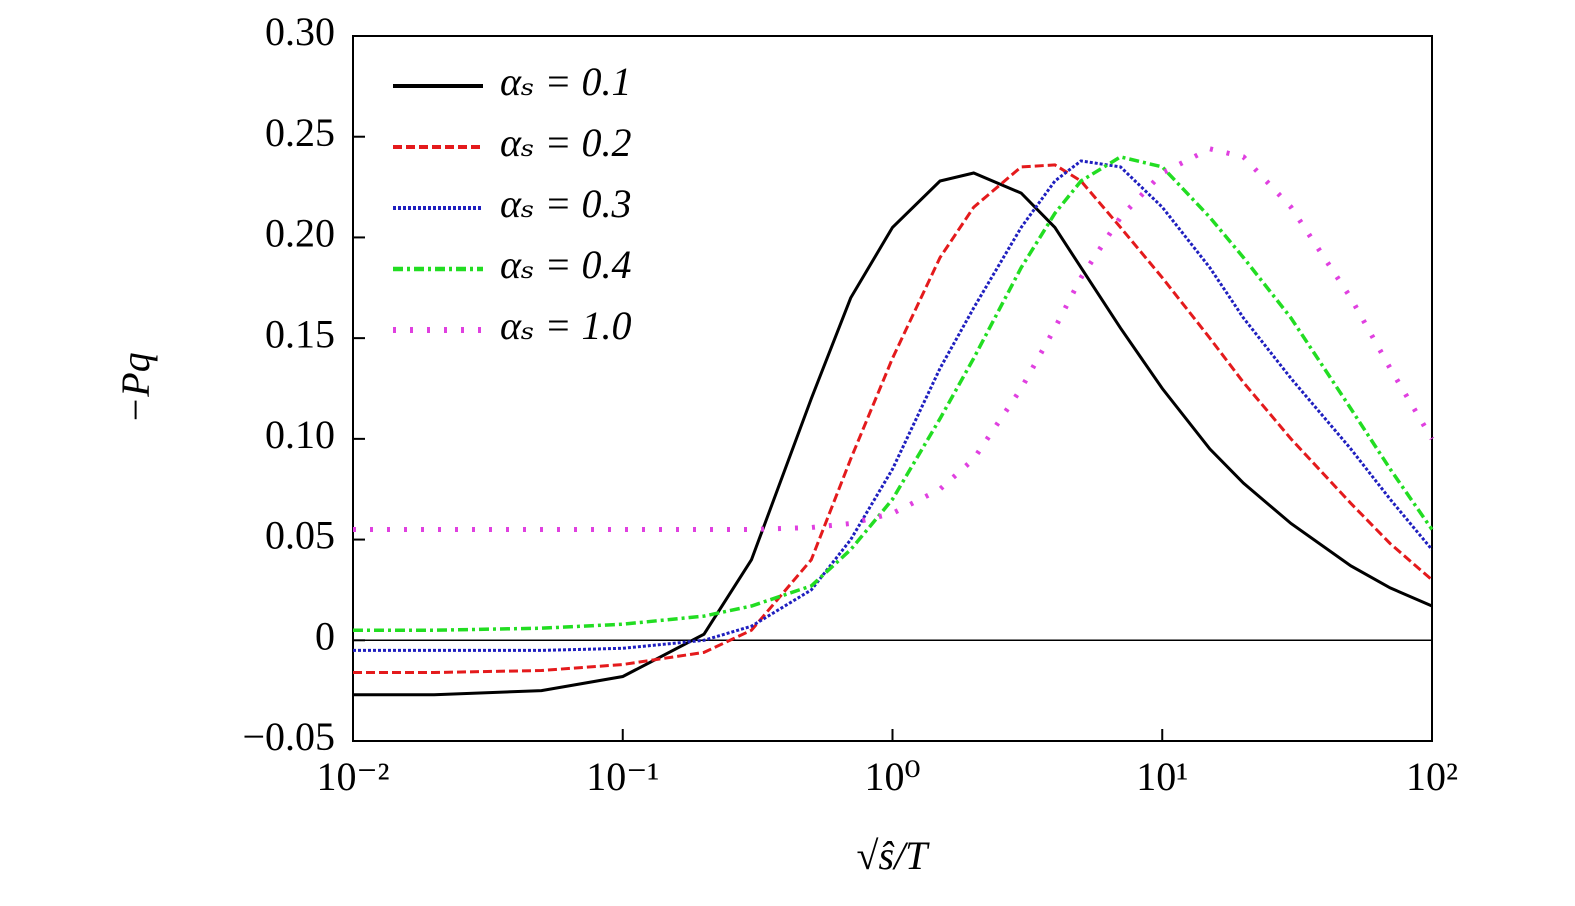  What do you see at coordinates (300, 535) in the screenshot?
I see `y-tick-label: 0.05` at bounding box center [300, 535].